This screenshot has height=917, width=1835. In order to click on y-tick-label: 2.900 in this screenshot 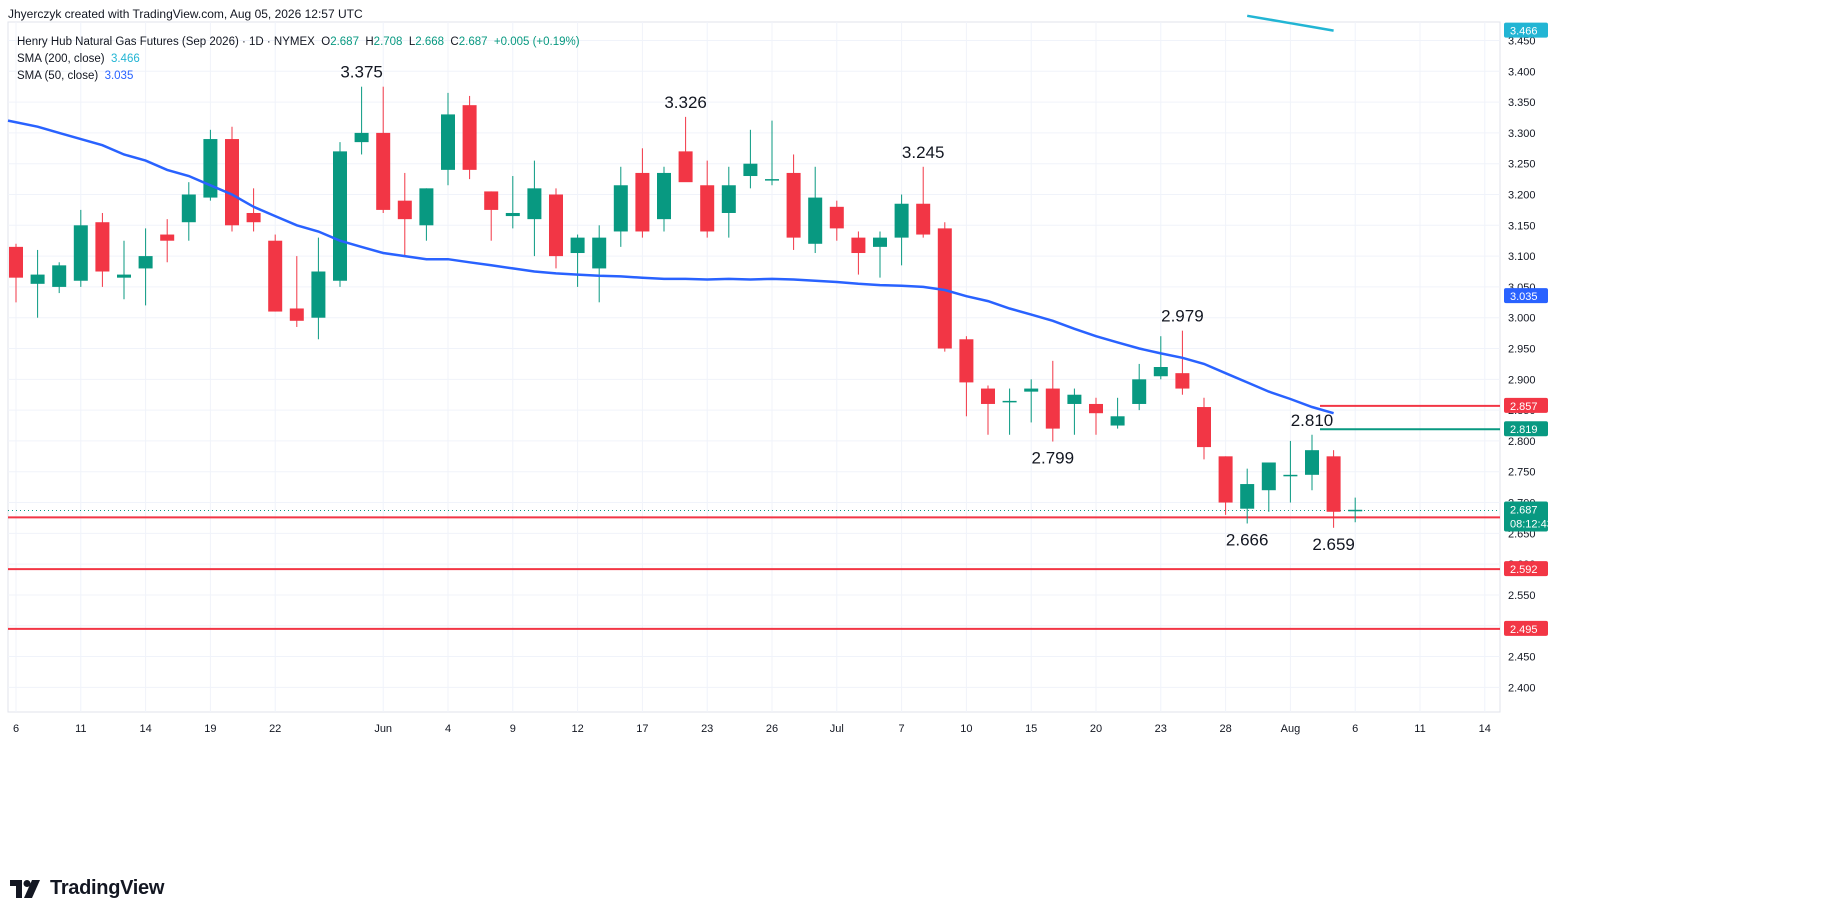, I will do `click(1522, 380)`.